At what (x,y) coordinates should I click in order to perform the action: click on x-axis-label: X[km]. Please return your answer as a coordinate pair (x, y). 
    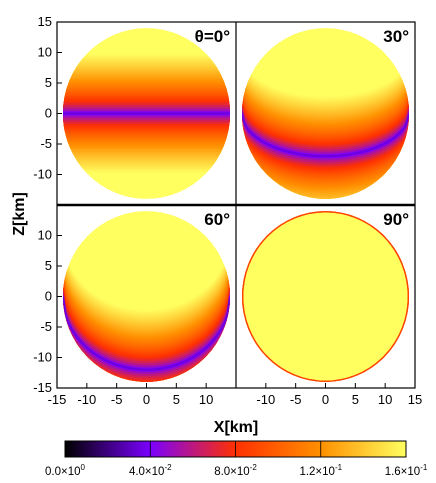
    Looking at the image, I should click on (236, 427).